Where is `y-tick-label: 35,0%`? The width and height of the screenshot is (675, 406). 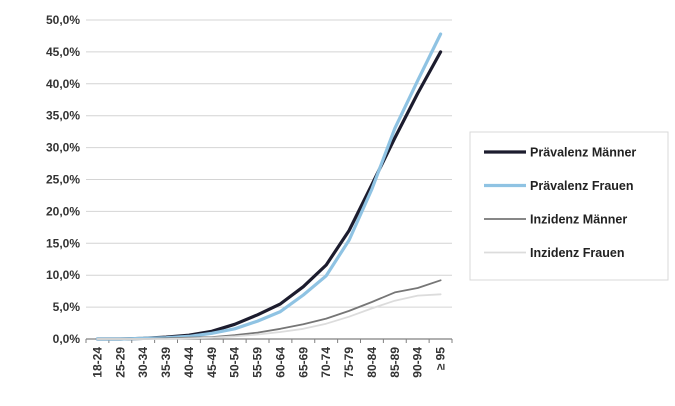
y-tick-label: 35,0% is located at coordinates (63, 116).